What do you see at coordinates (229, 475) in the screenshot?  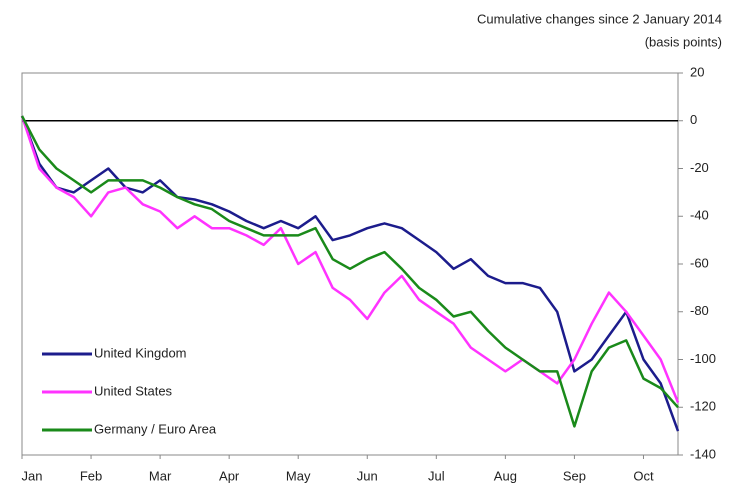 I see `x-tick-label: Apr` at bounding box center [229, 475].